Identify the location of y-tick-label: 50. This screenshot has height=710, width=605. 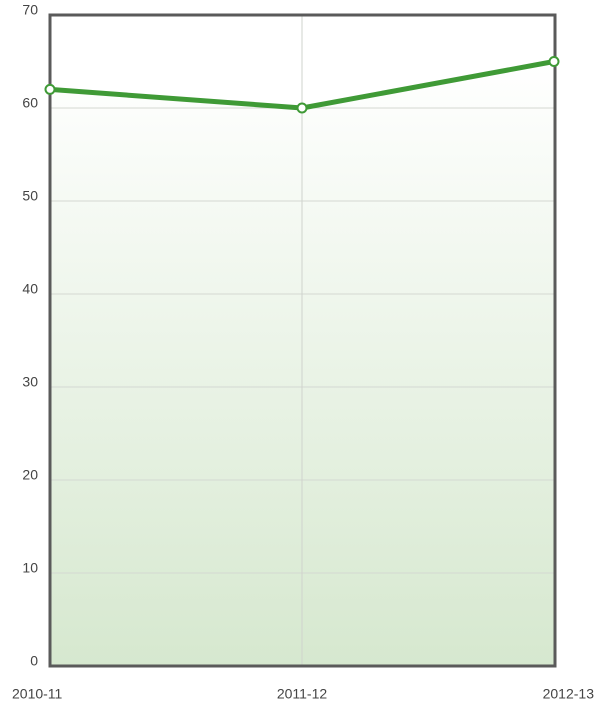
(30, 196).